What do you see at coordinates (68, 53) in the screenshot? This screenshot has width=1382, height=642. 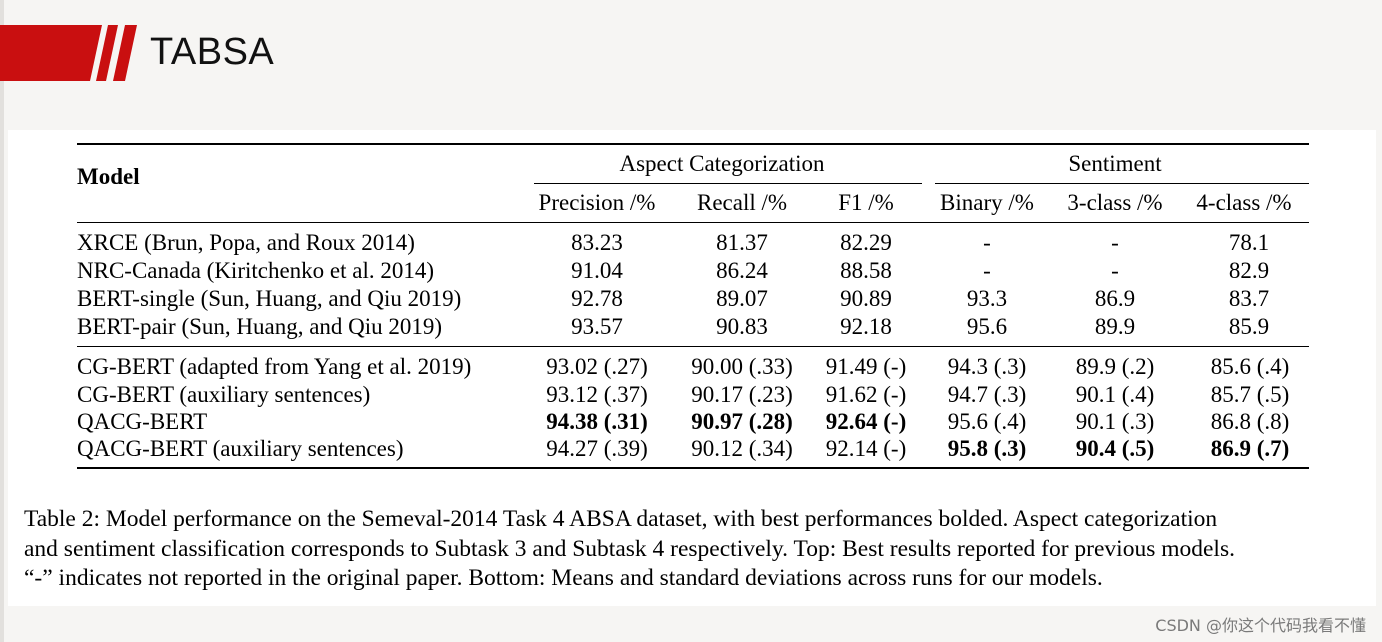 I see `accent-stripes-logo` at bounding box center [68, 53].